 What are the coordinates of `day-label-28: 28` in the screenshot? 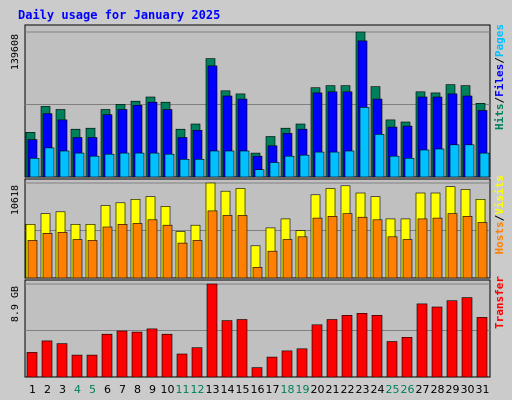 It's located at (438, 389).